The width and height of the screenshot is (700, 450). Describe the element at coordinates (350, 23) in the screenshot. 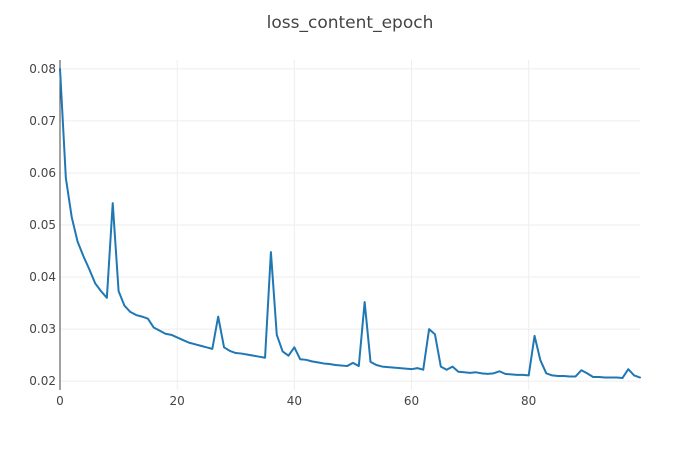

I see `chart-title: loss_content_epoch` at that location.